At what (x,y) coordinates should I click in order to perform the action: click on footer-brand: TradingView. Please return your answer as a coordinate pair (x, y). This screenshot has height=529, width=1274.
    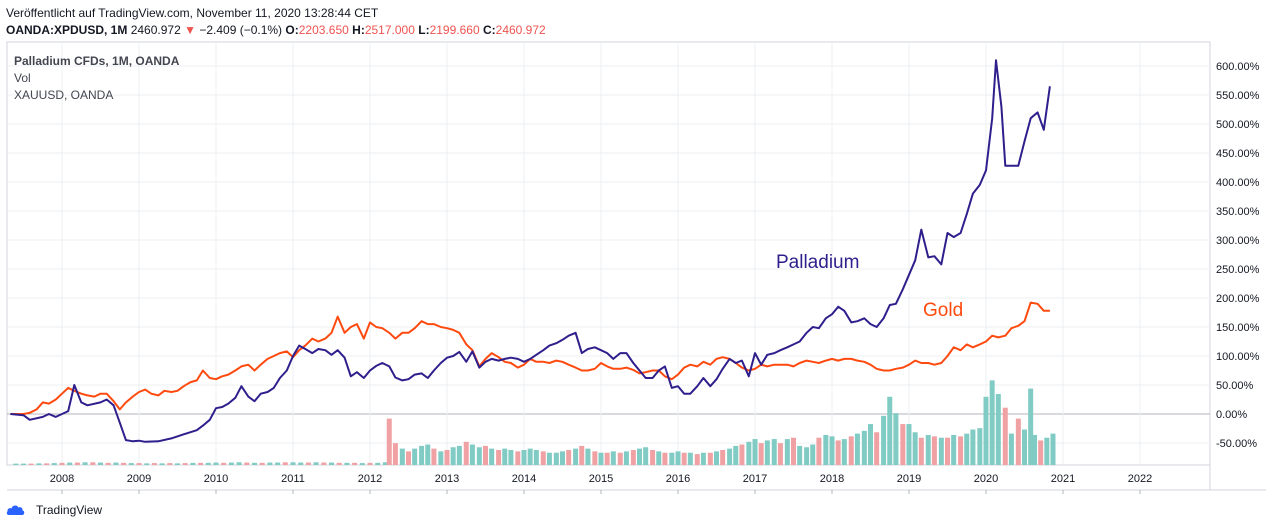
    Looking at the image, I should click on (54, 510).